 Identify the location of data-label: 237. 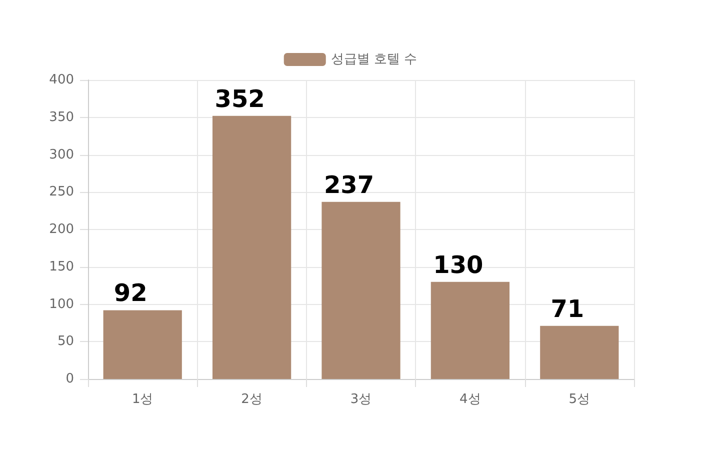
(349, 184).